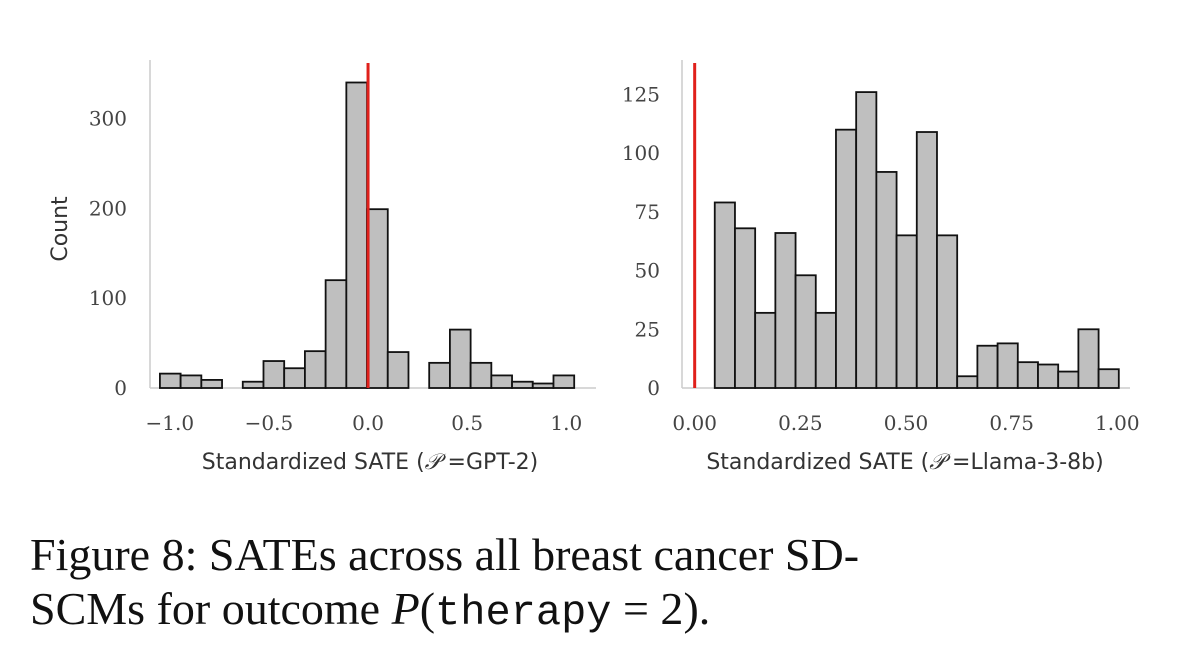 The image size is (1200, 669). What do you see at coordinates (120, 388) in the screenshot?
I see `left-y-tick-label: 0` at bounding box center [120, 388].